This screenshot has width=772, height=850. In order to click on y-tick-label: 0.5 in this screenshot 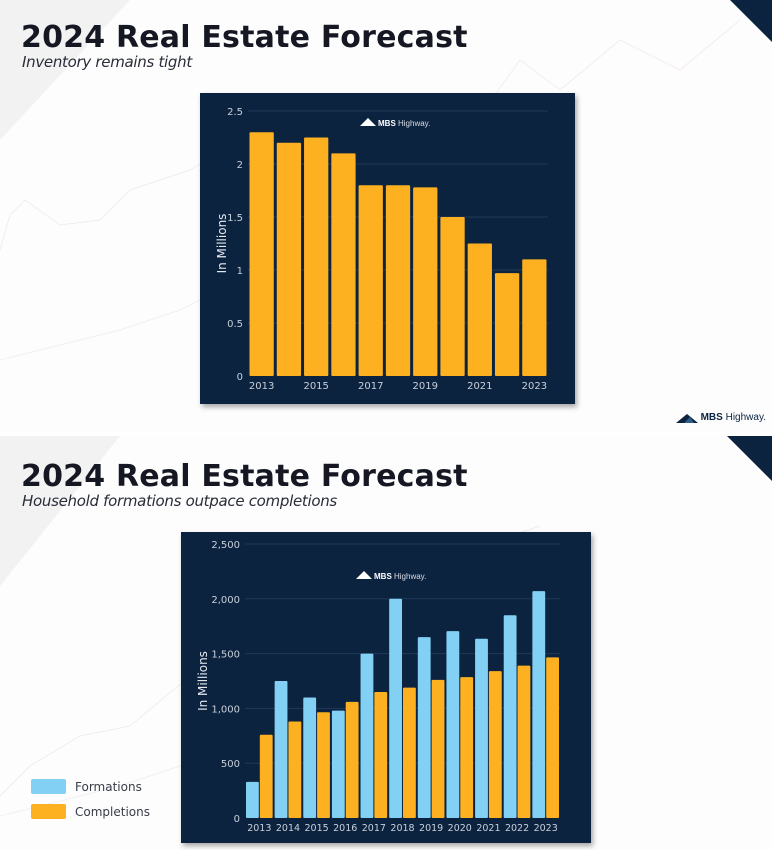, I will do `click(235, 324)`.